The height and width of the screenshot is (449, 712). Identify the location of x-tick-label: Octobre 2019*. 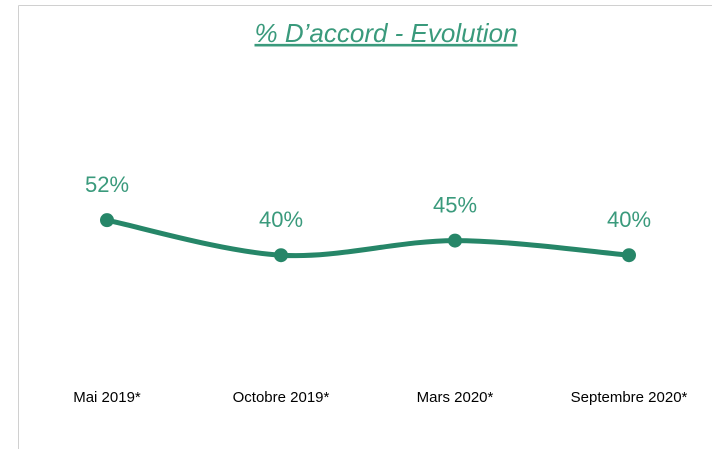
(281, 397).